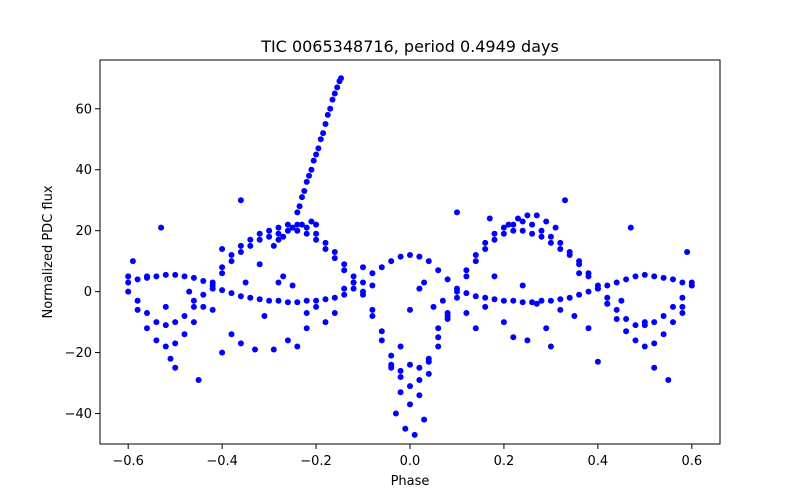  I want to click on x-tick-label: −0.6, so click(128, 461).